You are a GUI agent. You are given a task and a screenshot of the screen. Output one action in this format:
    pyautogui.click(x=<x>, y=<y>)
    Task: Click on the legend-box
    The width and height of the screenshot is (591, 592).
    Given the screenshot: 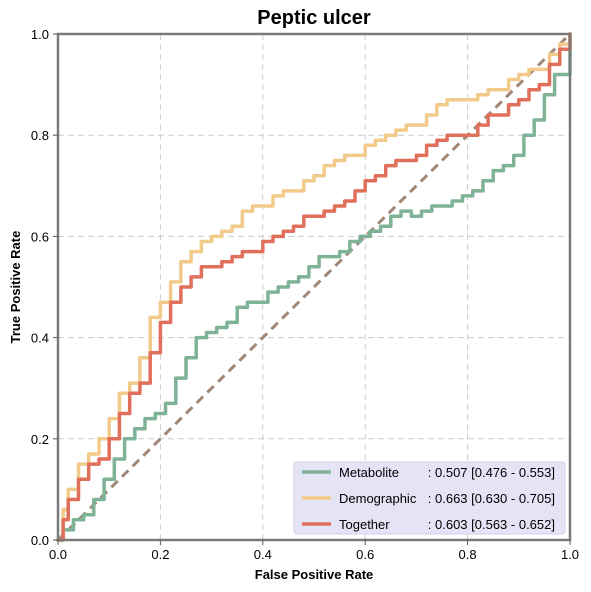 What is the action you would take?
    pyautogui.click(x=429, y=498)
    